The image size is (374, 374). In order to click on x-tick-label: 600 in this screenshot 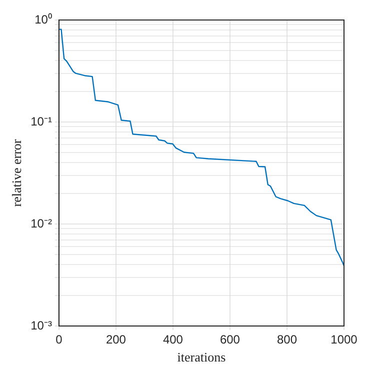, I will do `click(230, 339)`.